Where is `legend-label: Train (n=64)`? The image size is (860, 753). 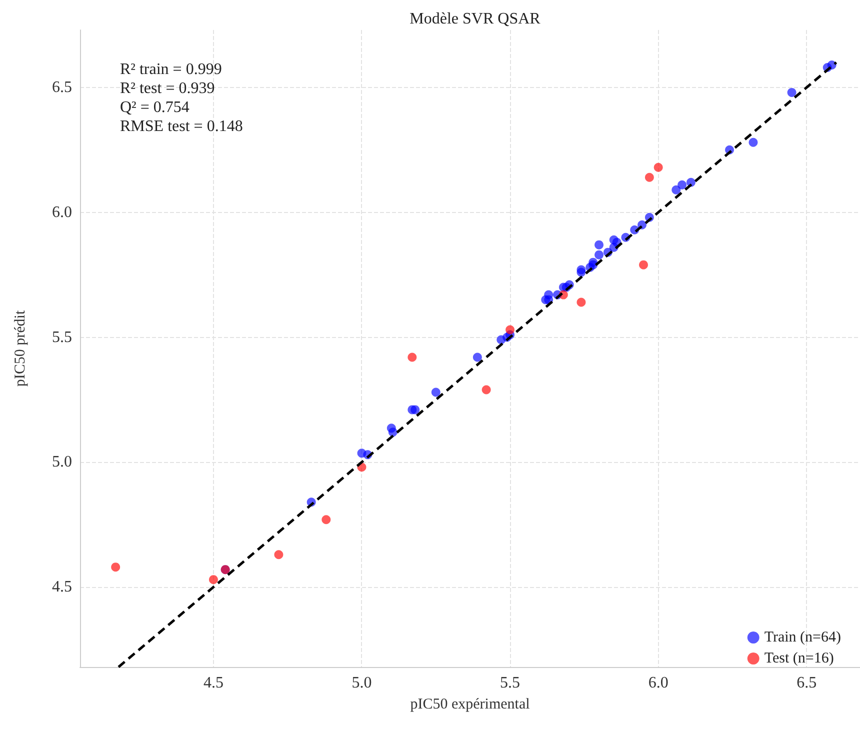
legend-label: Train (n=64) is located at coordinates (803, 638).